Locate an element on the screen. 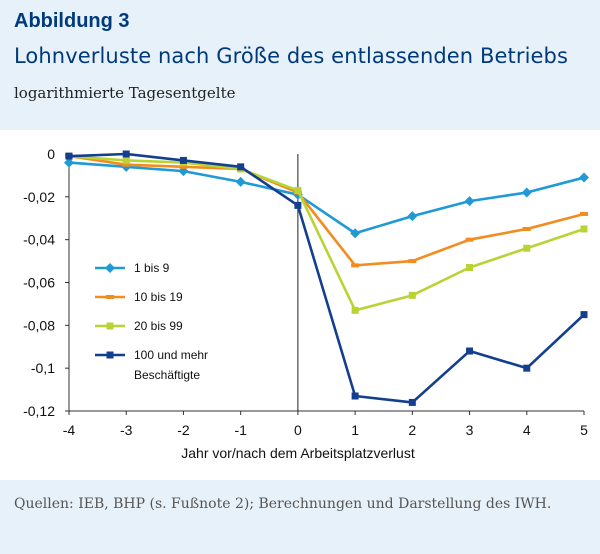  figure-label: Abbildung 3 is located at coordinates (72, 21).